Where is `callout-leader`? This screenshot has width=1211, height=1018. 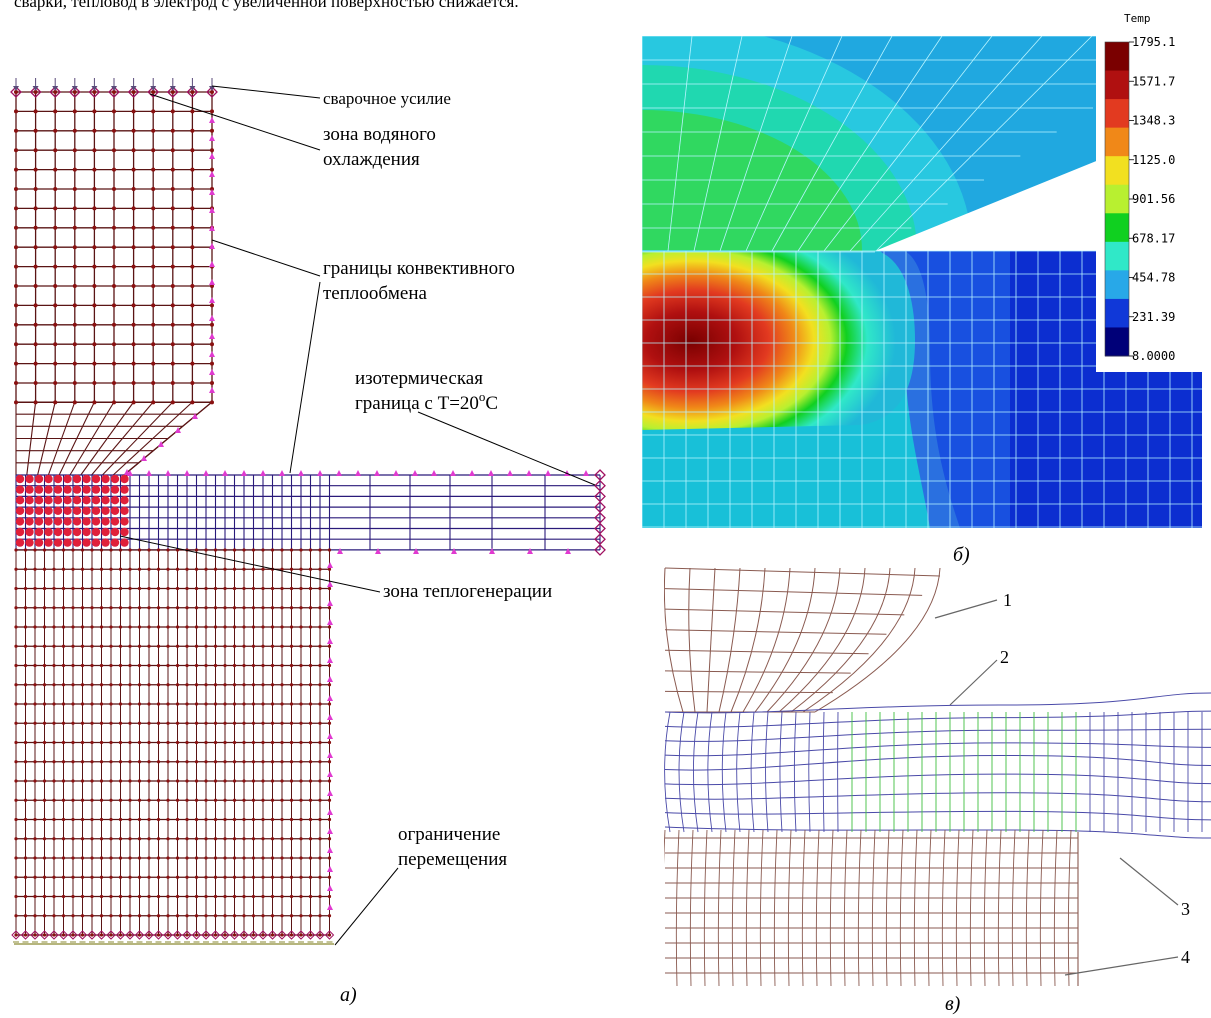 callout-leader is located at coordinates (973, 682).